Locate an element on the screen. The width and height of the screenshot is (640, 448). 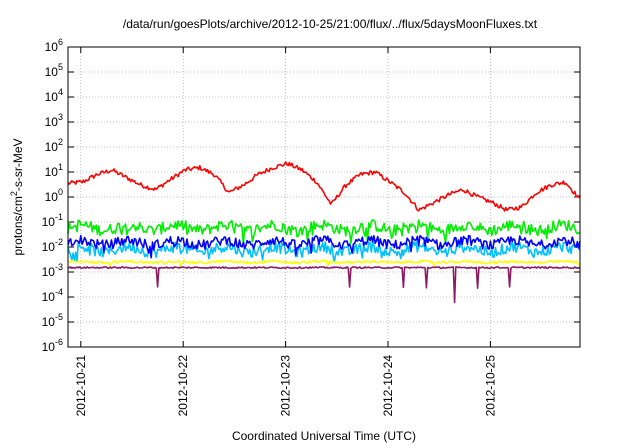
series-line-yellow is located at coordinates (324, 263).